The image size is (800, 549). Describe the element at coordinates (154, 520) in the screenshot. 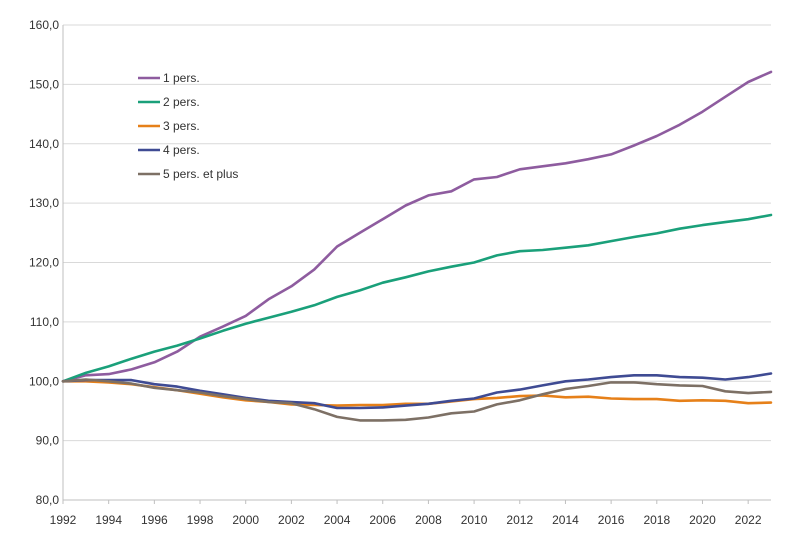

I see `x-tick-label: 1996` at that location.